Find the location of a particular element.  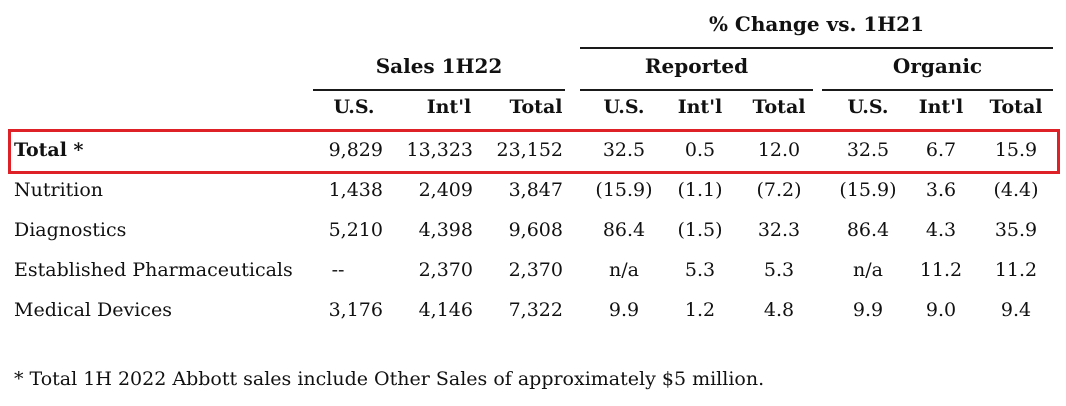

cell-reported-2: 32.3 is located at coordinates (779, 230).